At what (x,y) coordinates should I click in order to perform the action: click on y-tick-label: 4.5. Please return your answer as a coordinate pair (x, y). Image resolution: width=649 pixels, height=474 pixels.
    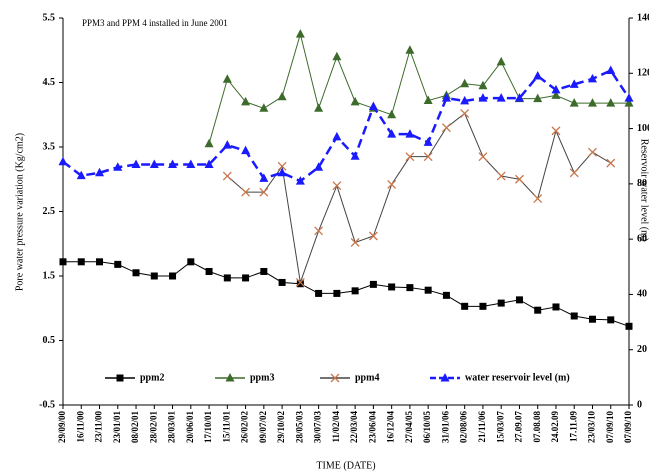
    Looking at the image, I should click on (49, 82).